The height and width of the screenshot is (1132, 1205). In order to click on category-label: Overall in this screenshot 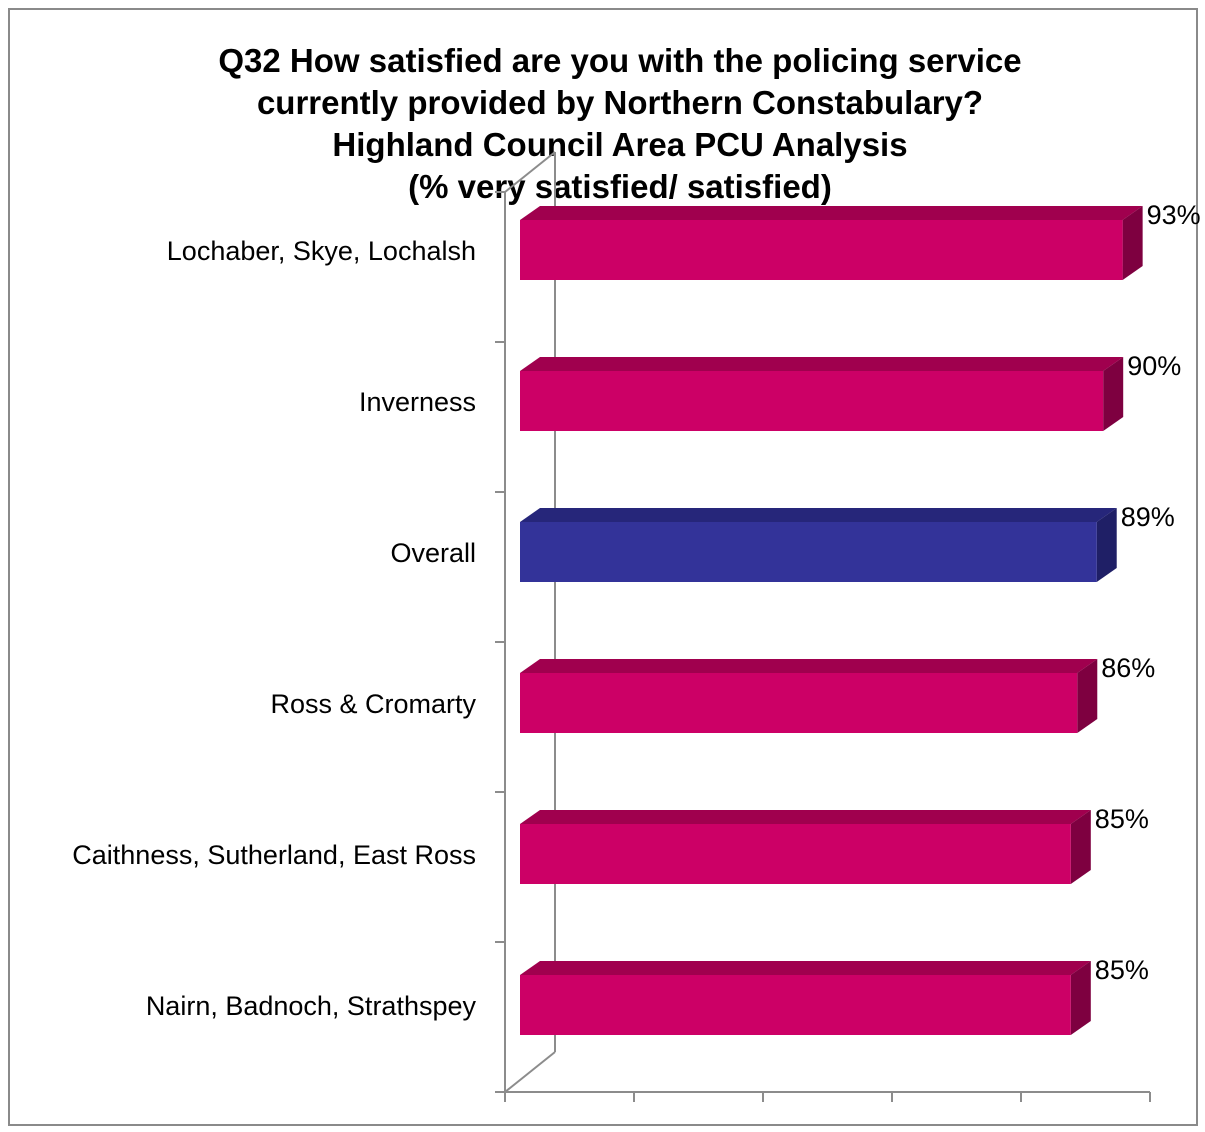, I will do `click(433, 553)`.